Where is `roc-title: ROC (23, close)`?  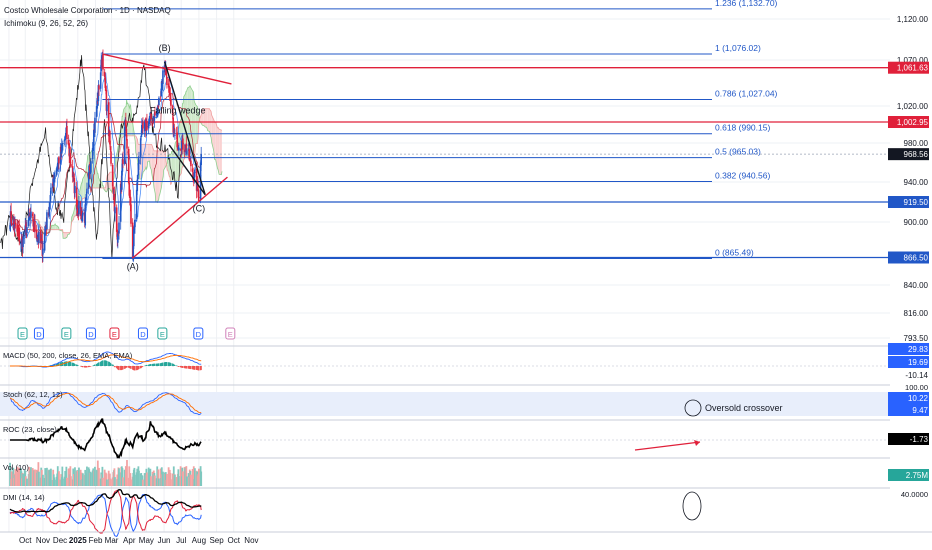 roc-title: ROC (23, close) is located at coordinates (30, 429).